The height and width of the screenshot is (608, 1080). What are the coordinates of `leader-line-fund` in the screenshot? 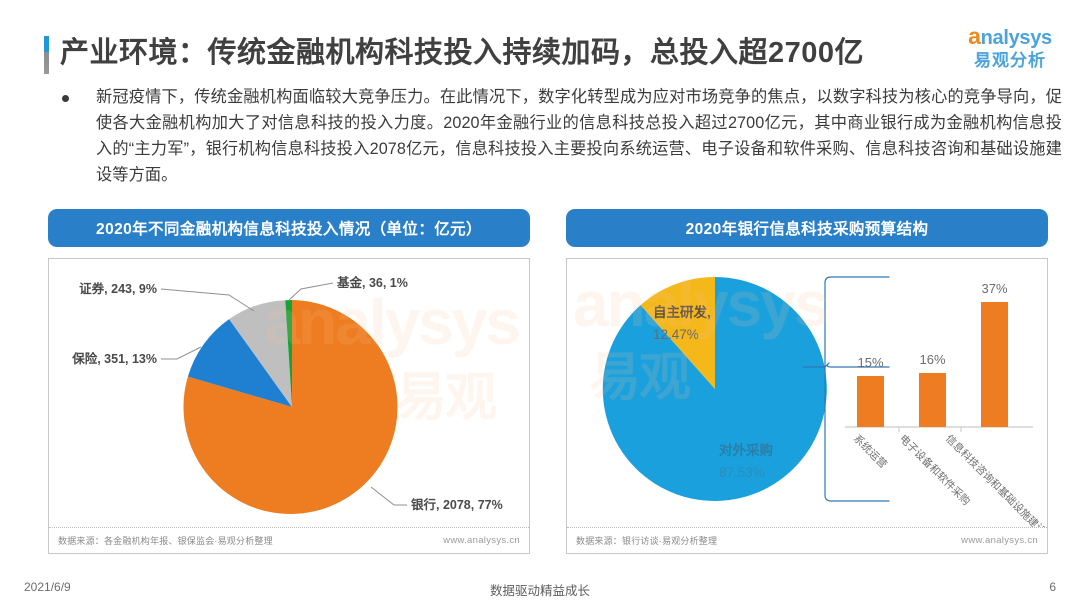 It's located at (311, 291).